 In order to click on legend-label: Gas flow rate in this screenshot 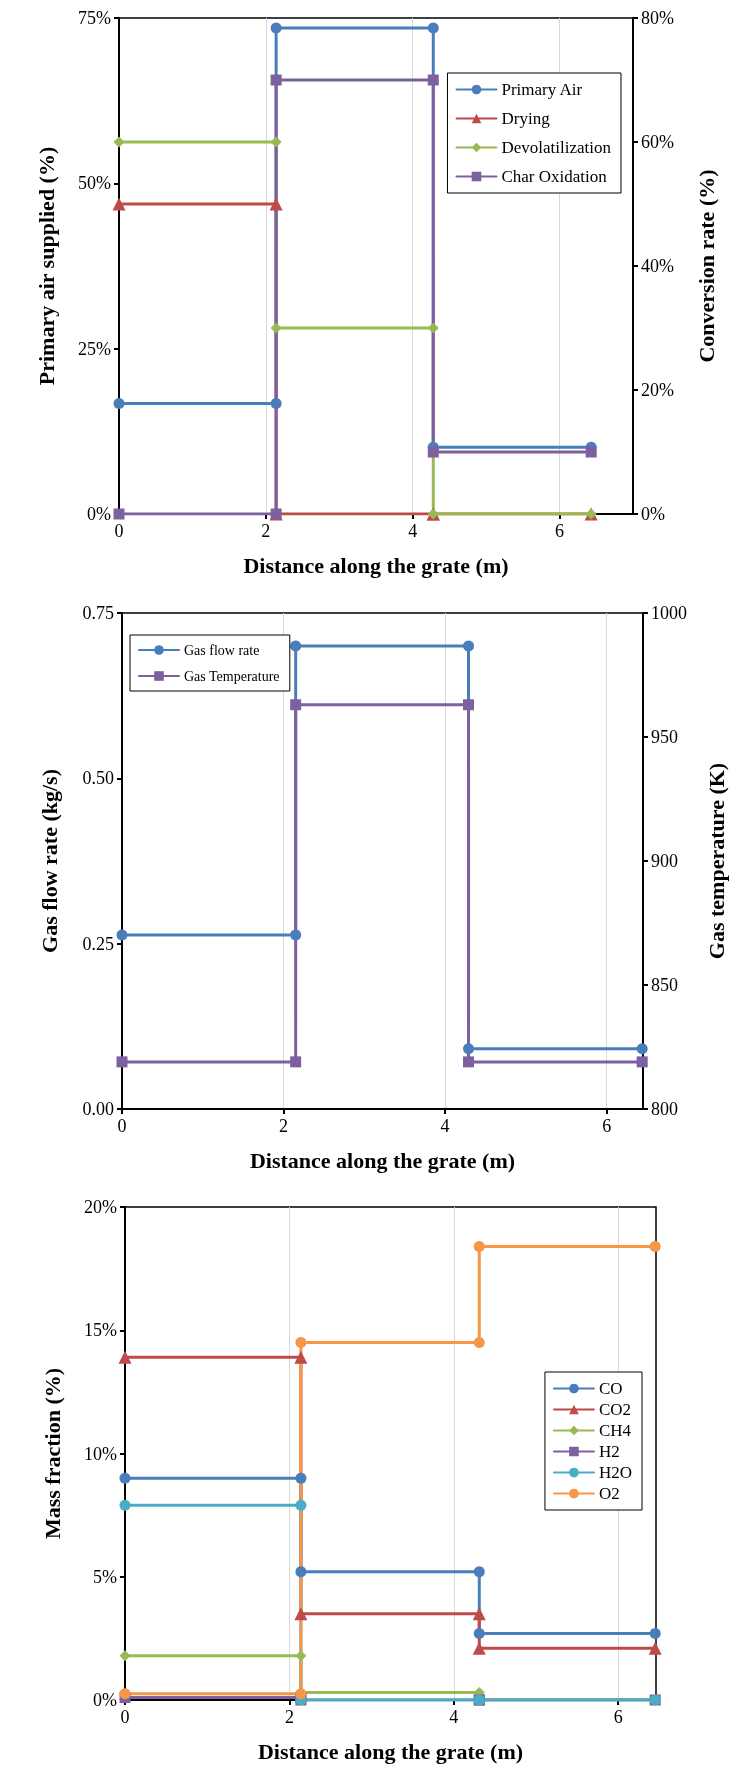, I will do `click(222, 650)`.